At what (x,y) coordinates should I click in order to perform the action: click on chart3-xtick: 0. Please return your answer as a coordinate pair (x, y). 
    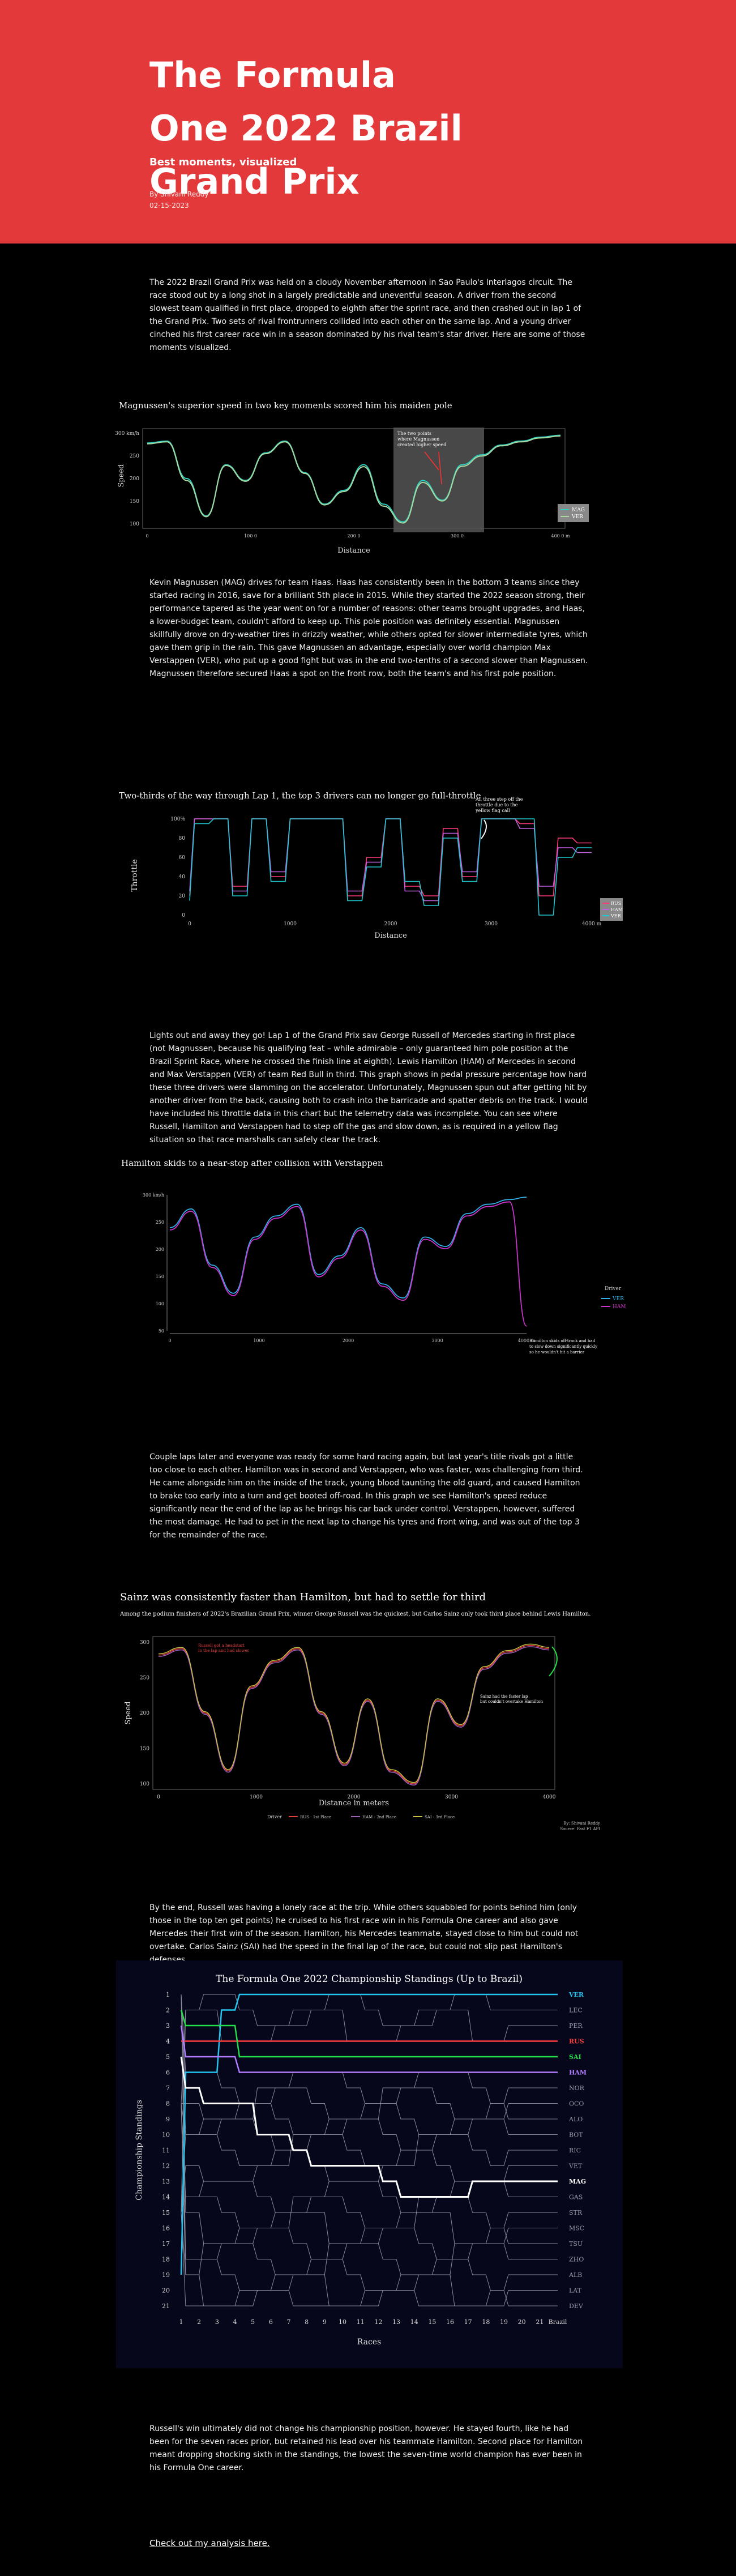
    Looking at the image, I should click on (169, 1340).